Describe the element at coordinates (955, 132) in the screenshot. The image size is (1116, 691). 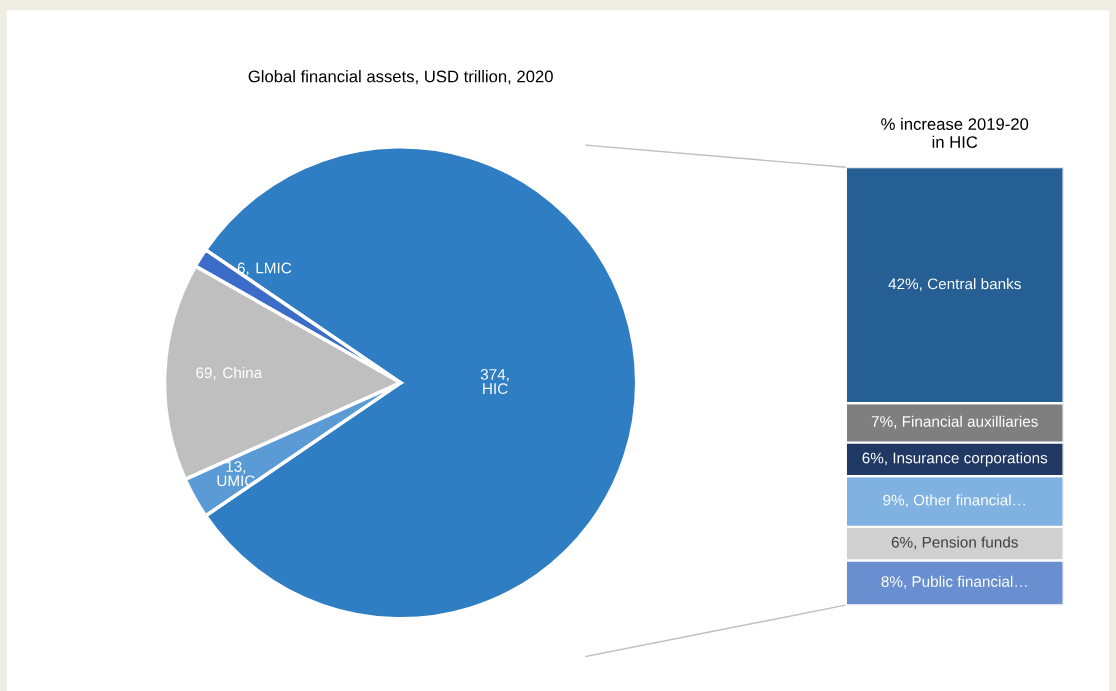
I see `chart-title: % increase 2019-20 in HIC` at that location.